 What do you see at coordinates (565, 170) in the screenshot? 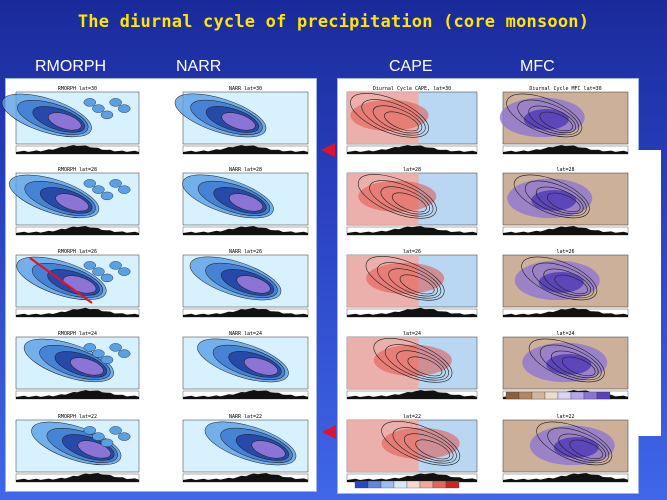
I see `mfc-panel-label: lat=28` at bounding box center [565, 170].